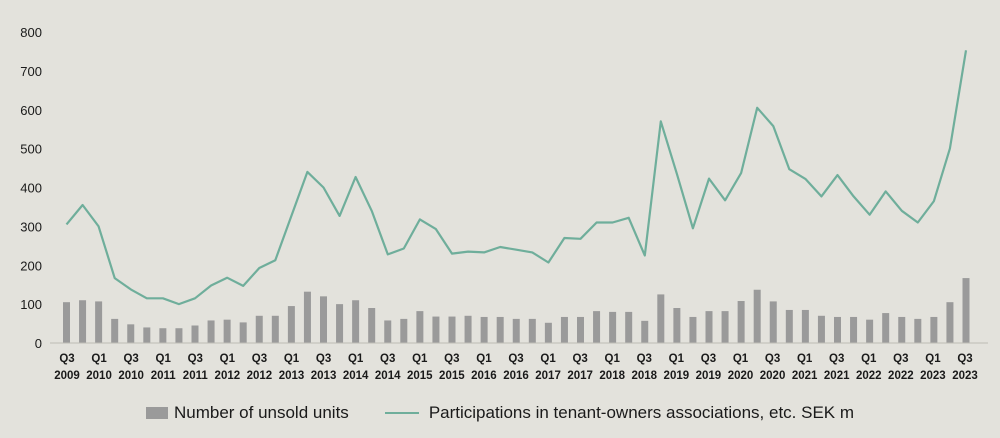  What do you see at coordinates (38, 343) in the screenshot?
I see `y-tick-label: 0` at bounding box center [38, 343].